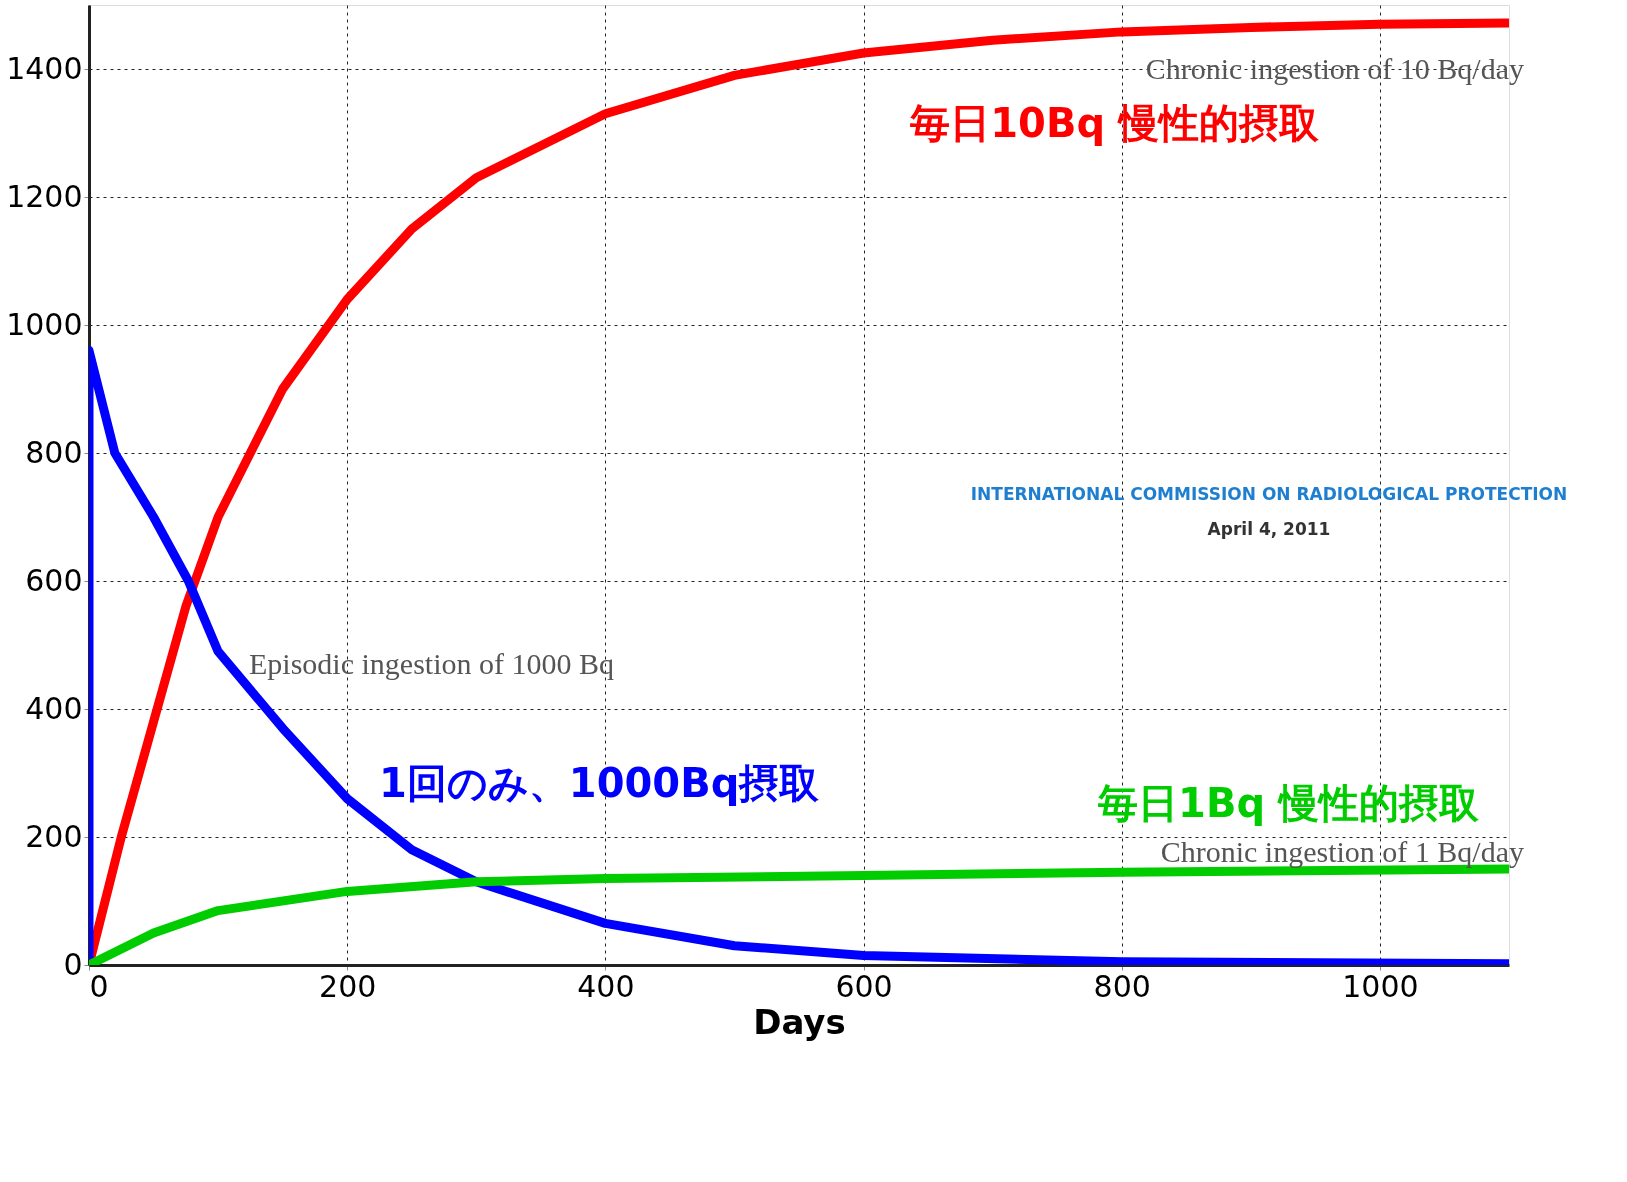  I want to click on x-tick-label: 400, so click(606, 986).